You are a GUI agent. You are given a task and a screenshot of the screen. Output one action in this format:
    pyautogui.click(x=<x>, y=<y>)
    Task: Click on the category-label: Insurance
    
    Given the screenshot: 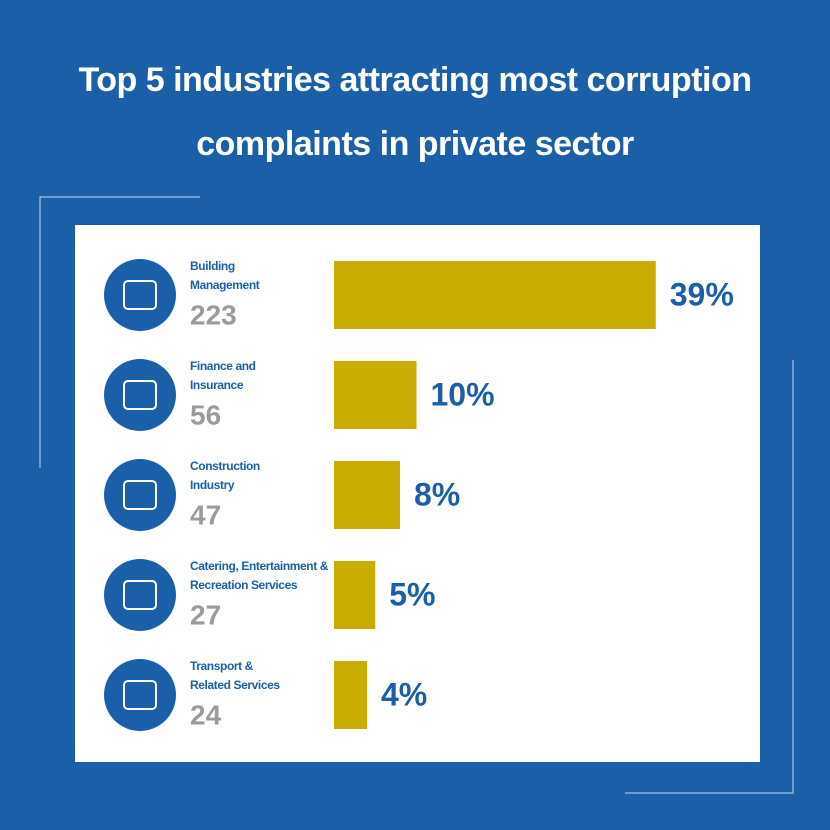 What is the action you would take?
    pyautogui.click(x=217, y=385)
    